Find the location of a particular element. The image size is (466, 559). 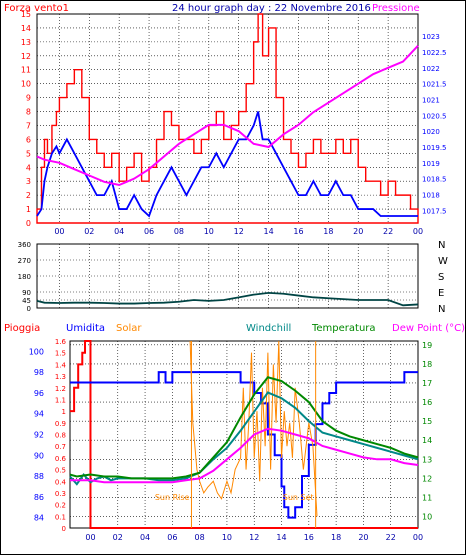

rain-tick: 1.4 is located at coordinates (61, 365).